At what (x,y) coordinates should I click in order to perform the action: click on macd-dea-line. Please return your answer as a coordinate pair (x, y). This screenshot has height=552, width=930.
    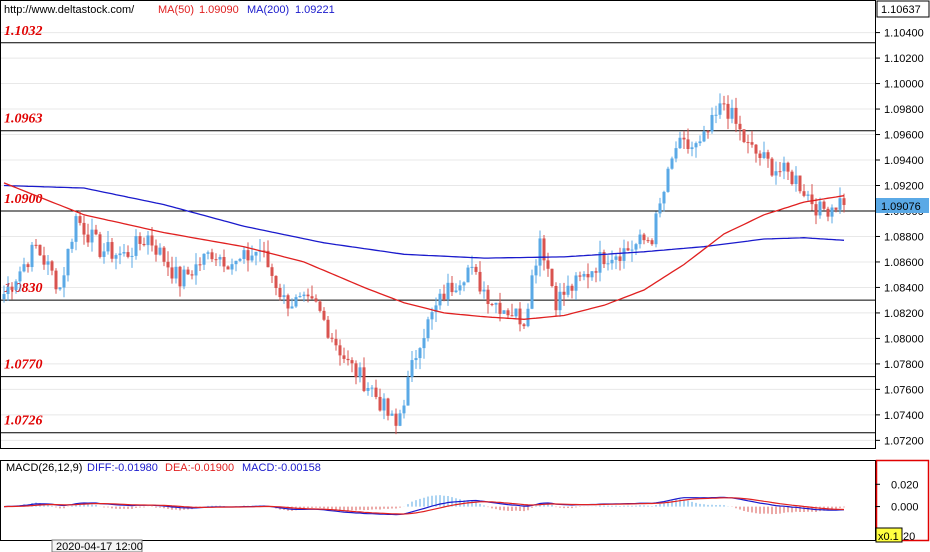
    Looking at the image, I should click on (424, 506).